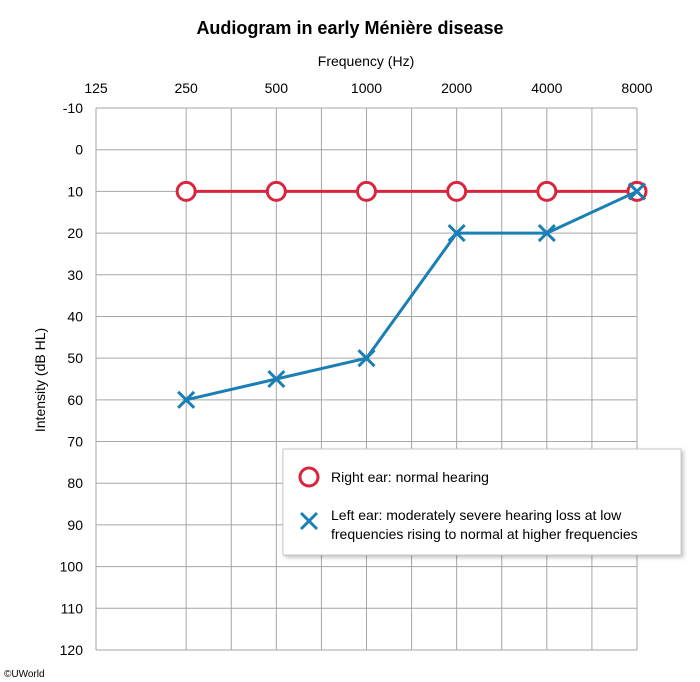 The width and height of the screenshot is (700, 682). Describe the element at coordinates (79, 150) in the screenshot. I see `y-tick-label: 0` at that location.